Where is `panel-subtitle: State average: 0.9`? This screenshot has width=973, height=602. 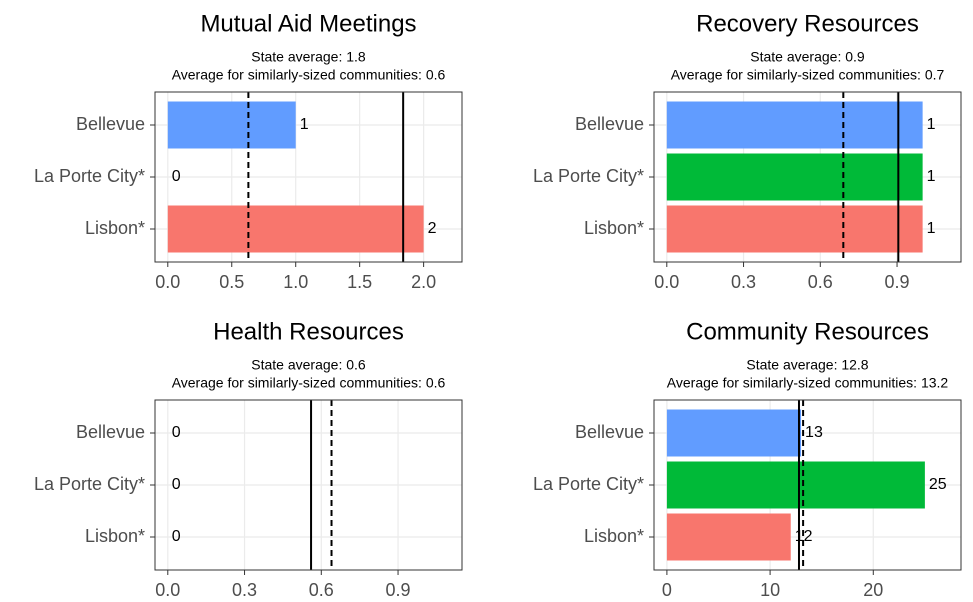 panel-subtitle: State average: 0.9 is located at coordinates (807, 57).